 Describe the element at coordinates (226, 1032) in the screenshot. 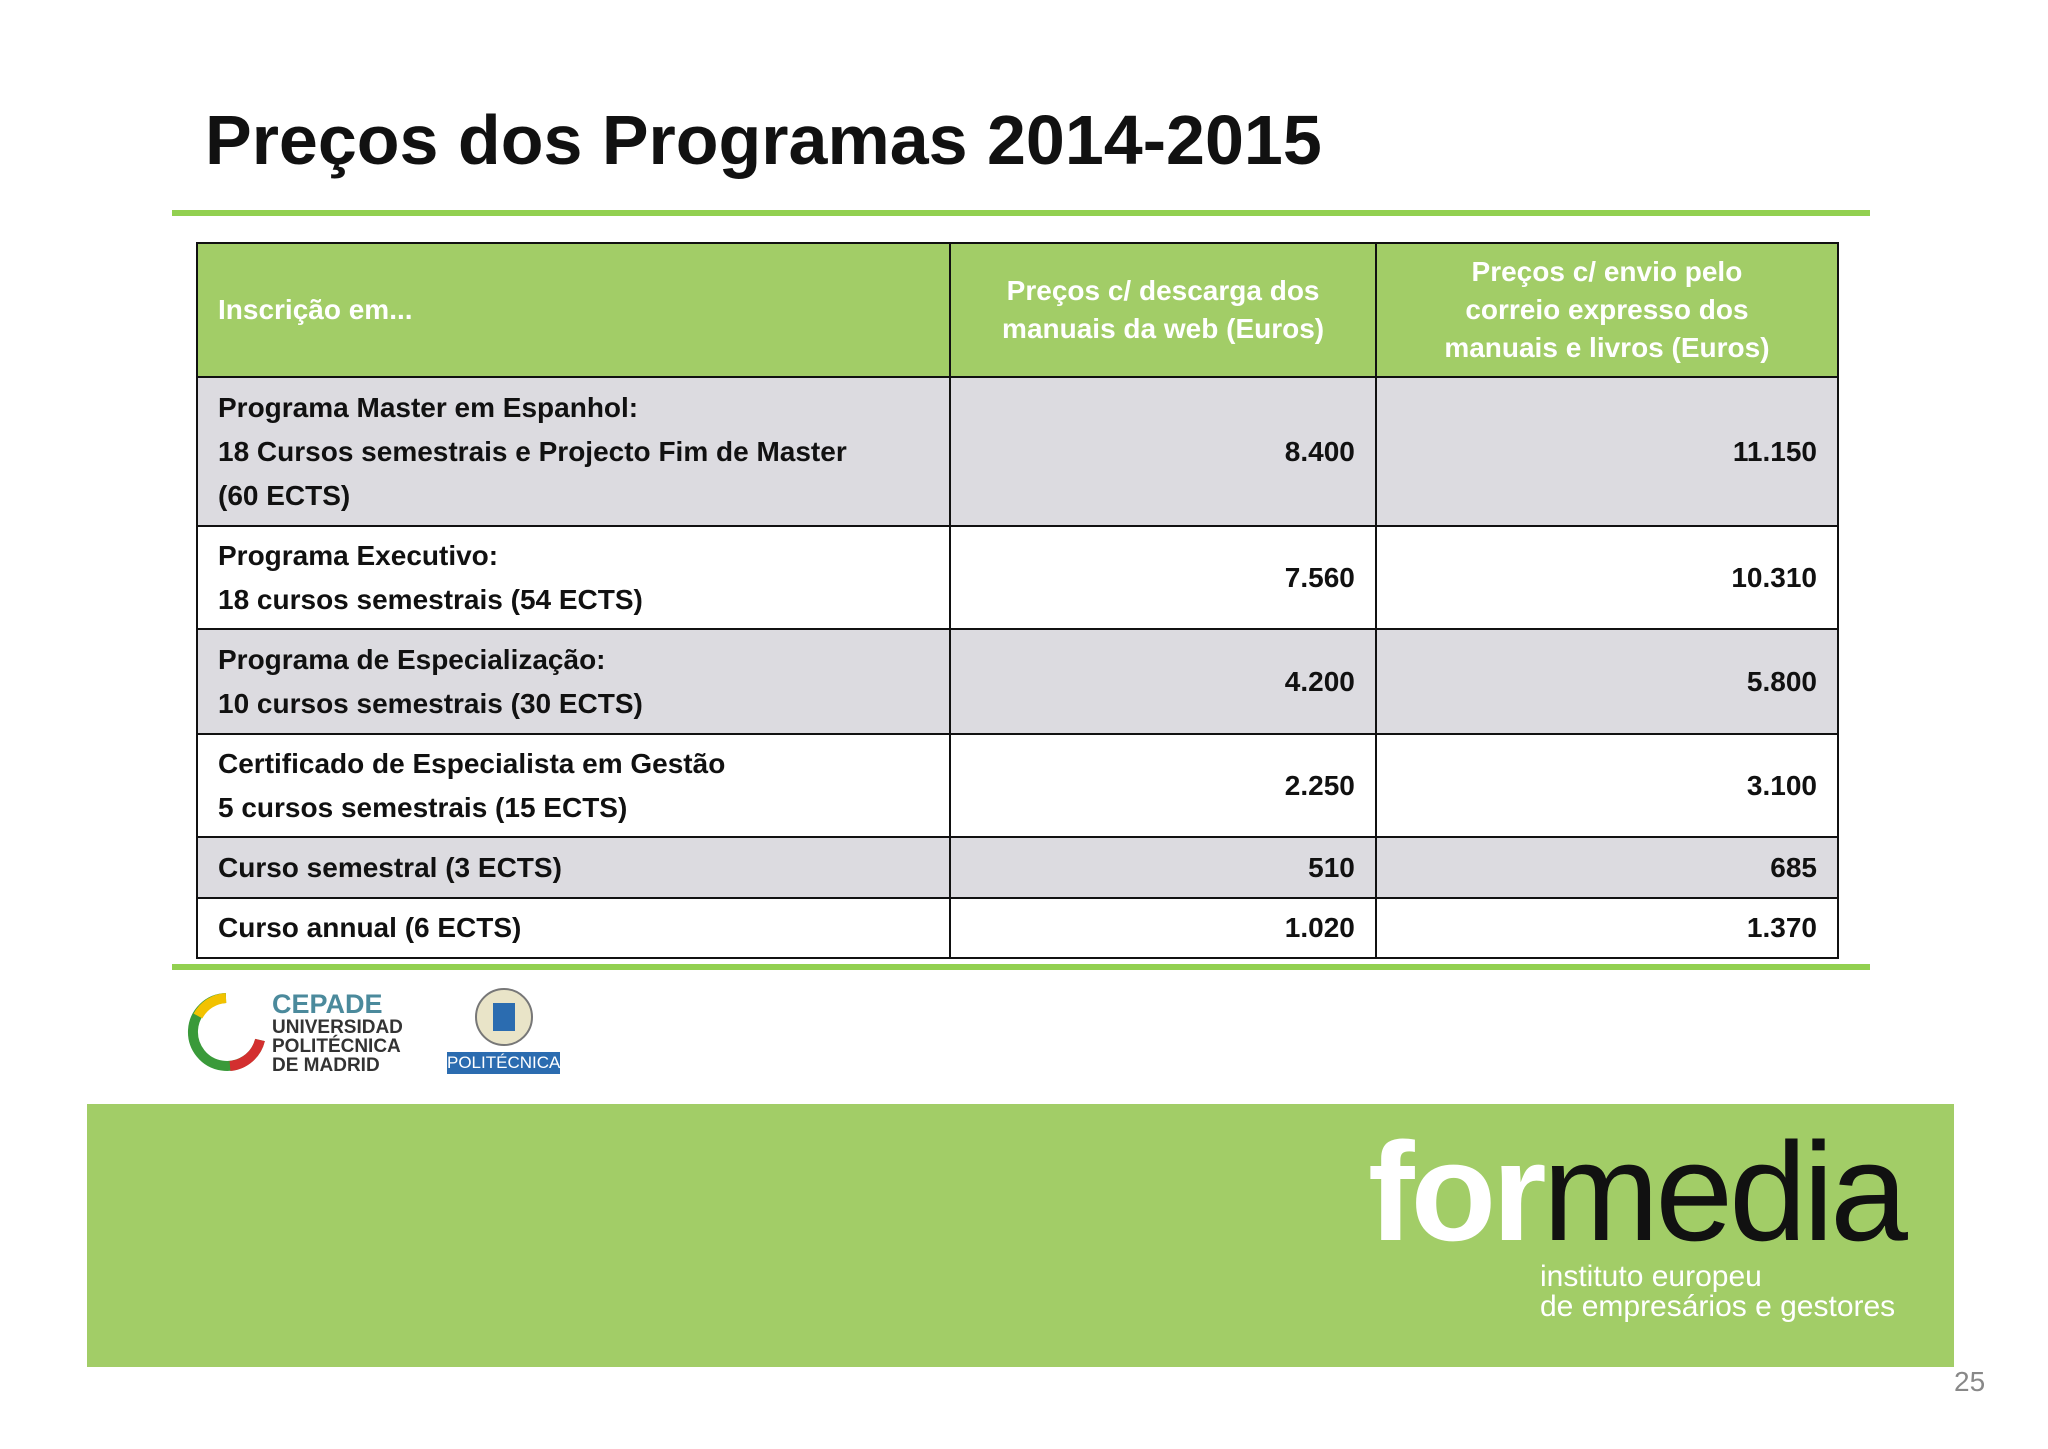

I see `cepade-icon` at that location.